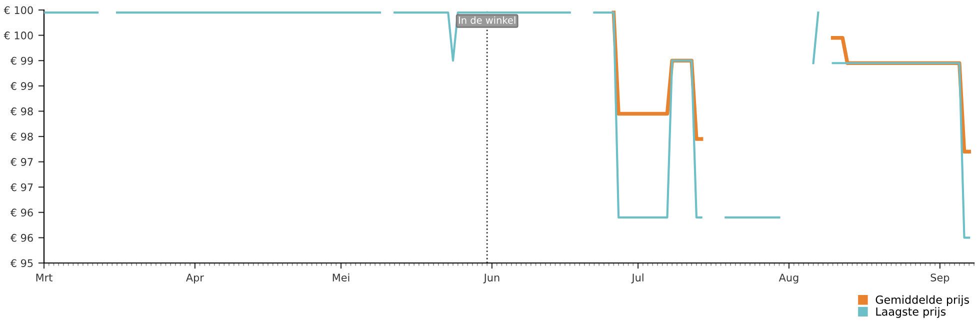 Image resolution: width=980 pixels, height=325 pixels. What do you see at coordinates (637, 278) in the screenshot?
I see `x-tick-label: Jul` at bounding box center [637, 278].